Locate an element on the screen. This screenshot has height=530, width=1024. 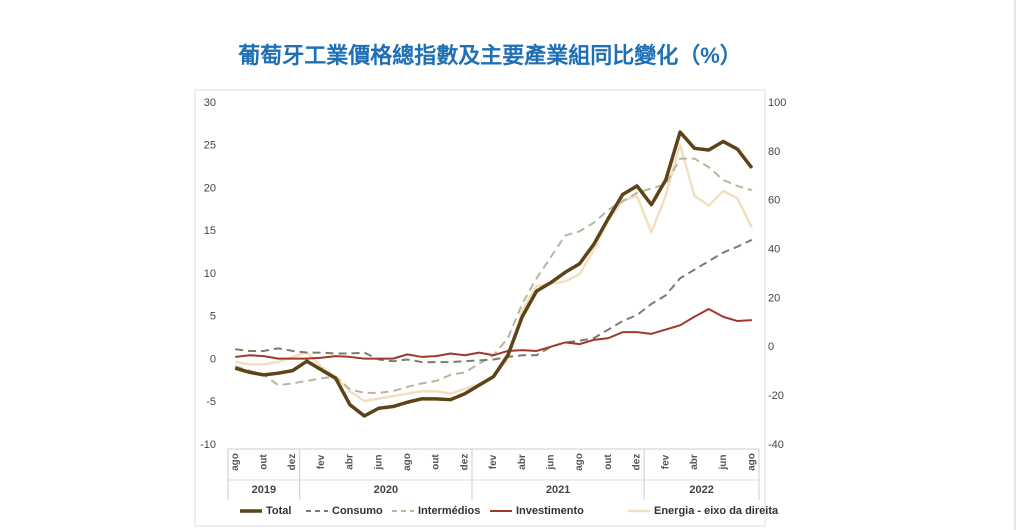
y2-tick-label: 20 is located at coordinates (774, 298).